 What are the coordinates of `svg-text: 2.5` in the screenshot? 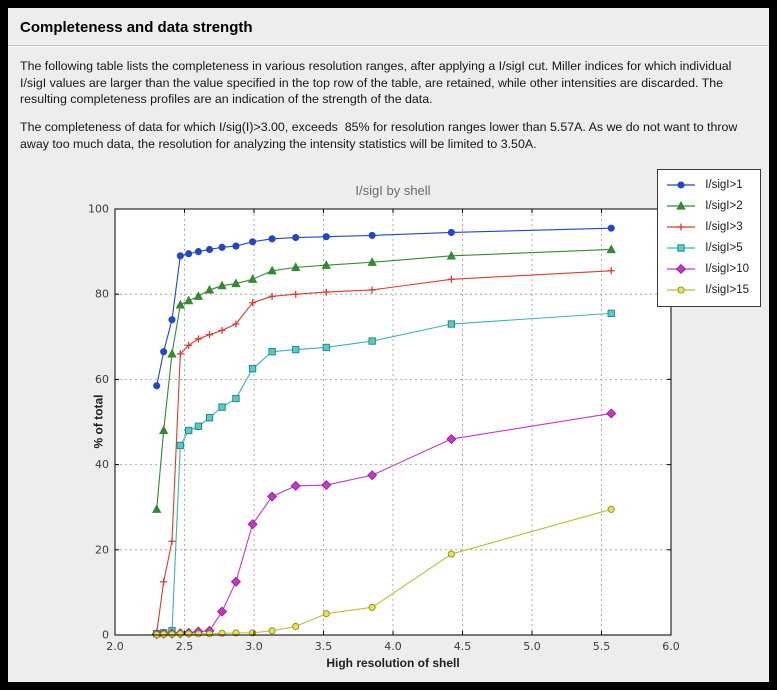 It's located at (185, 646).